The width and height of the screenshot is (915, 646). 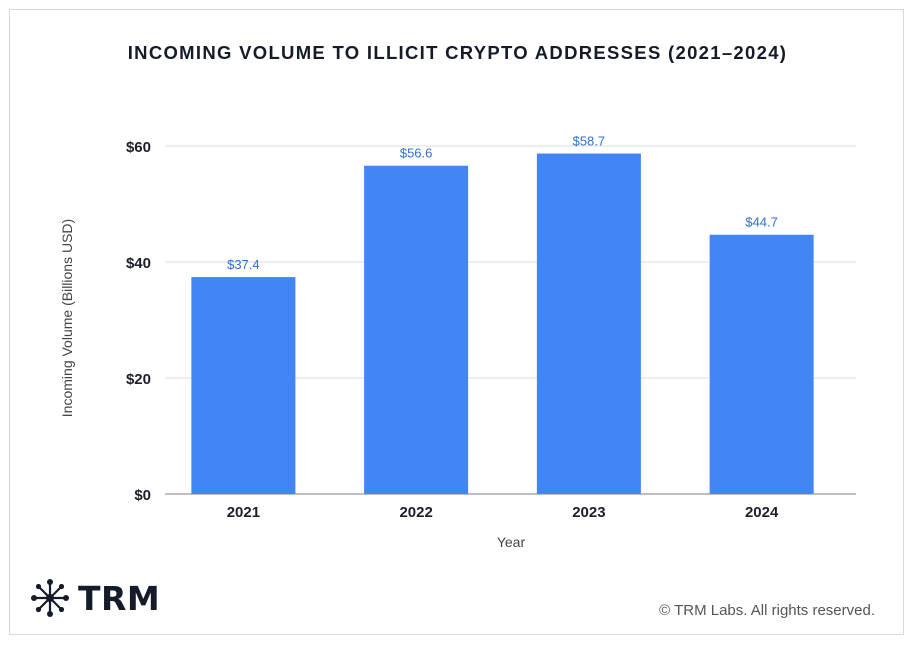 I want to click on bar-2021, so click(x=243, y=385).